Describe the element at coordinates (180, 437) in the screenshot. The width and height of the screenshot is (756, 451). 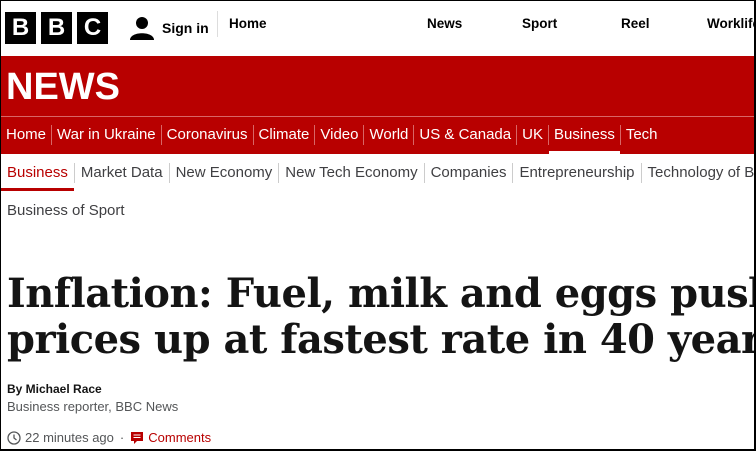
I see `comments-label: Comments` at that location.